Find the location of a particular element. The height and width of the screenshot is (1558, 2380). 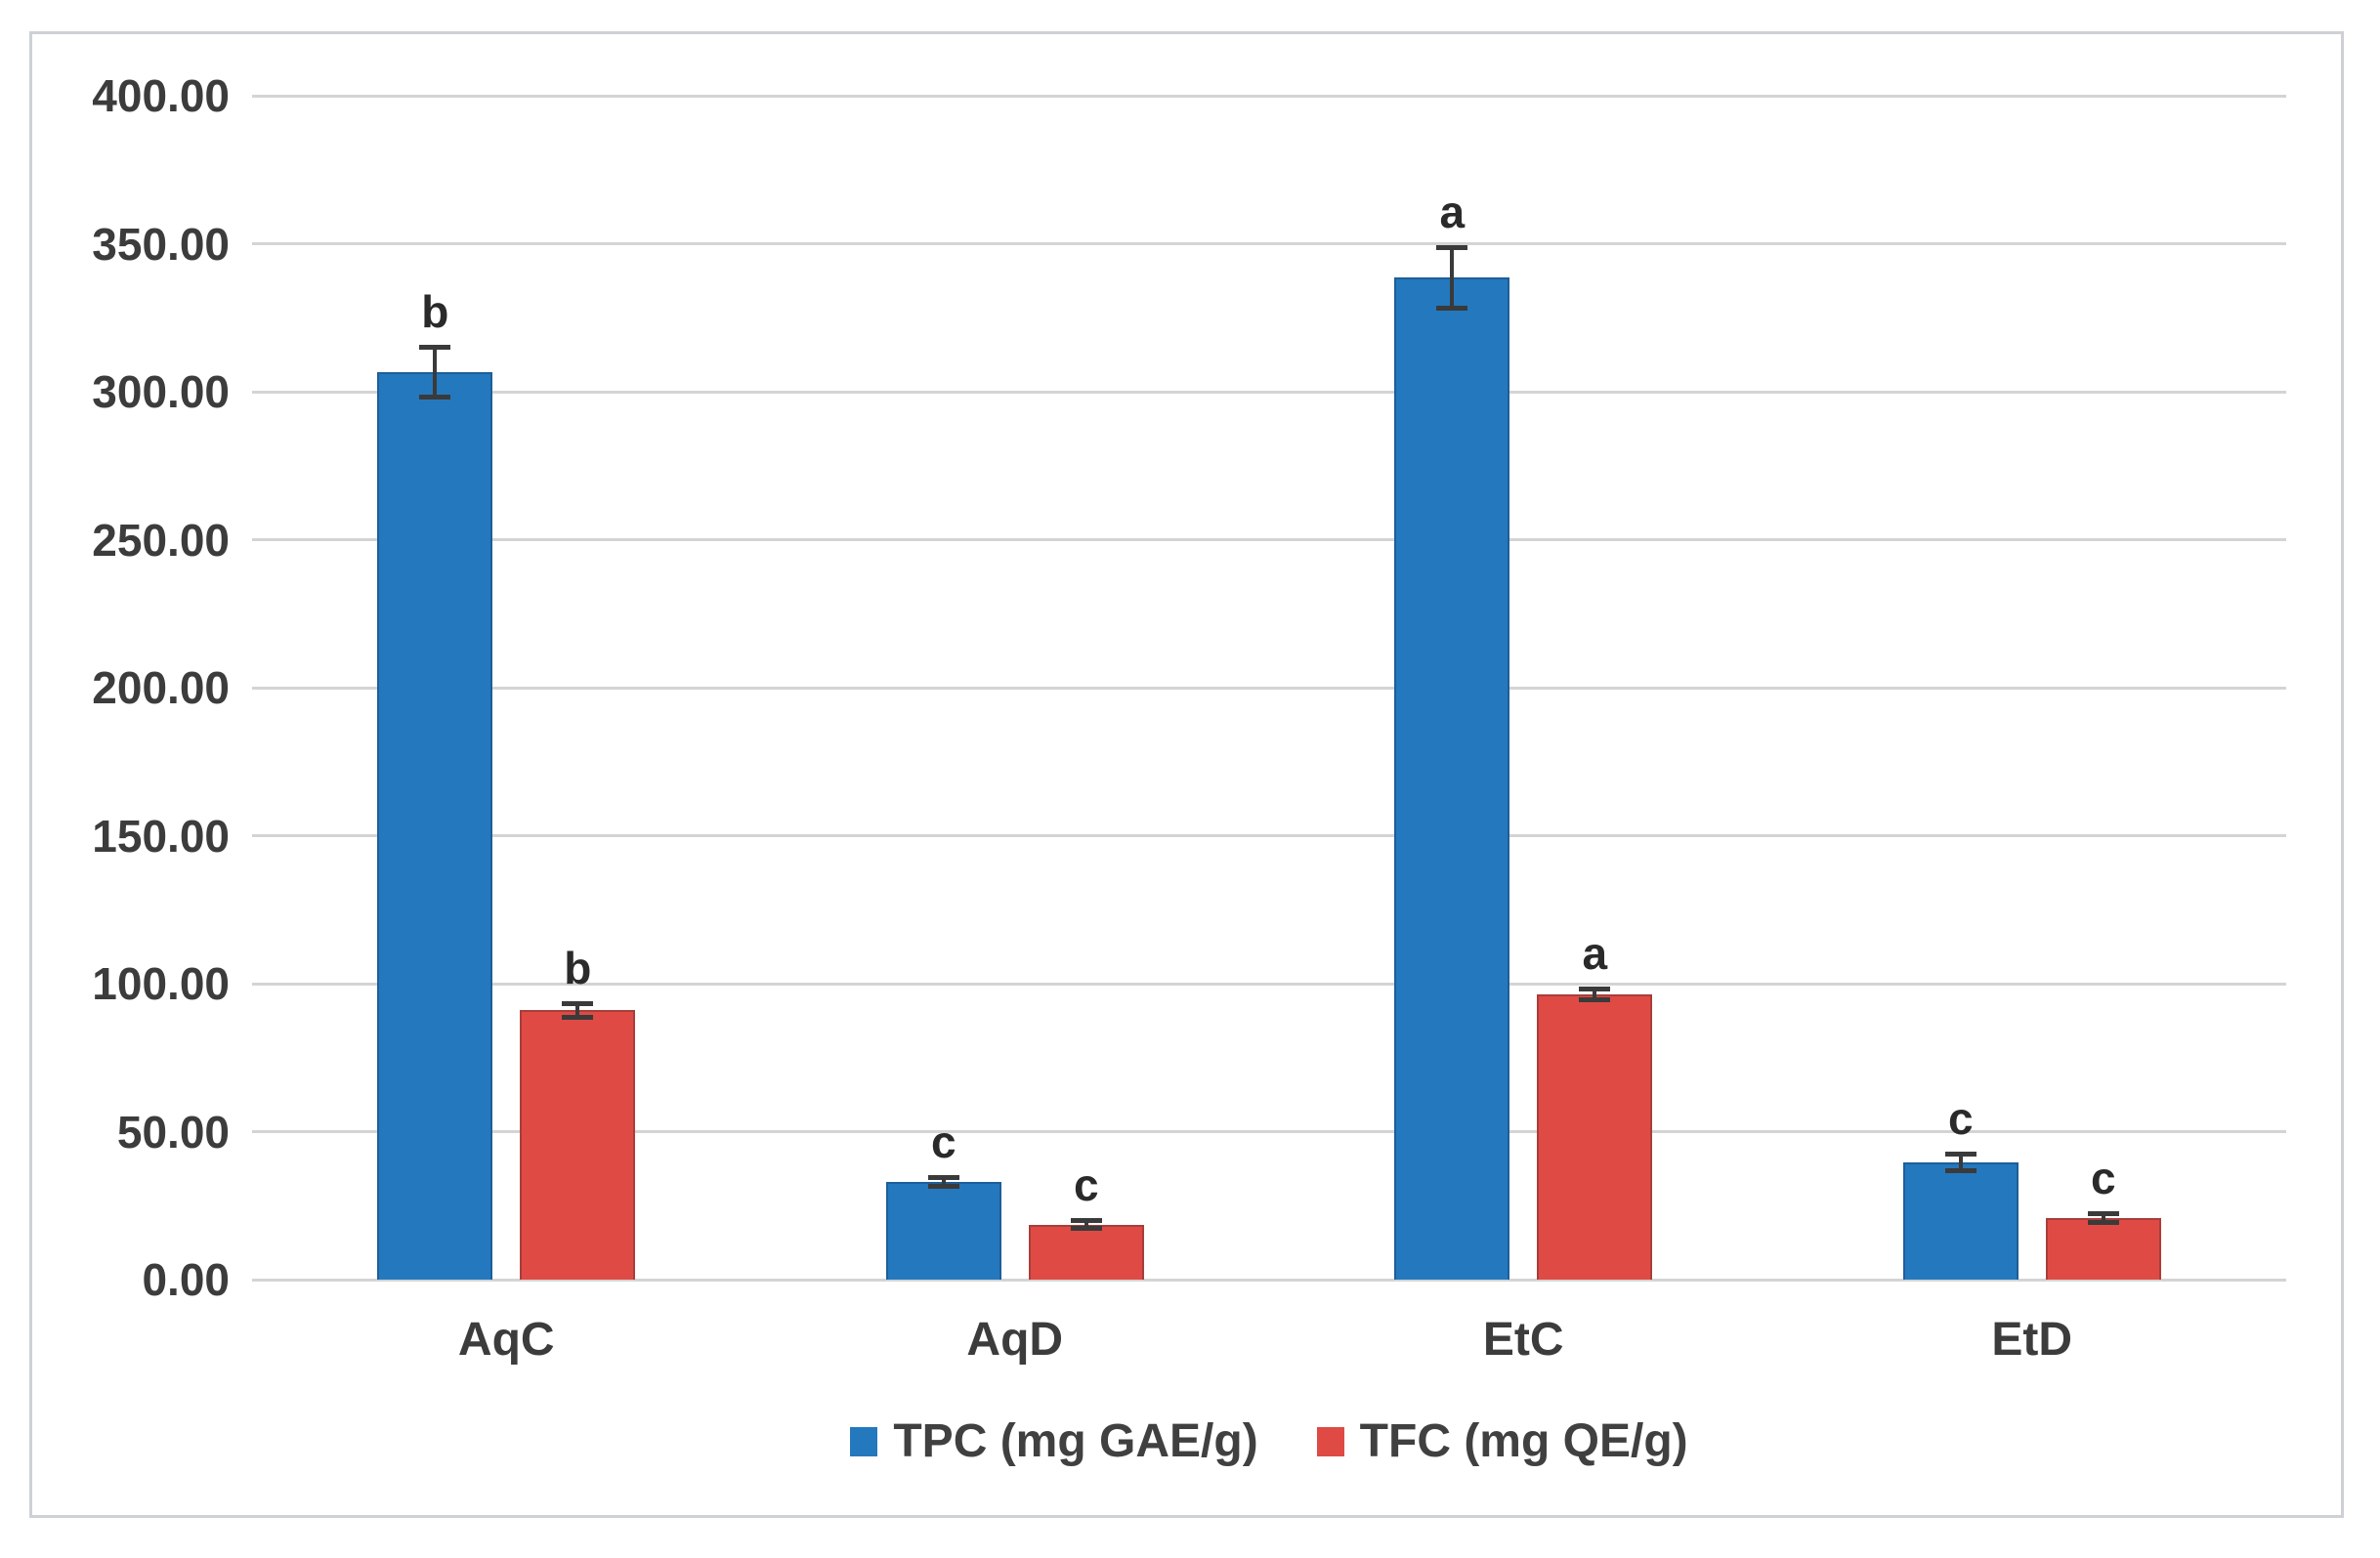

legend-swatch-tfc-icon is located at coordinates (1330, 1441).